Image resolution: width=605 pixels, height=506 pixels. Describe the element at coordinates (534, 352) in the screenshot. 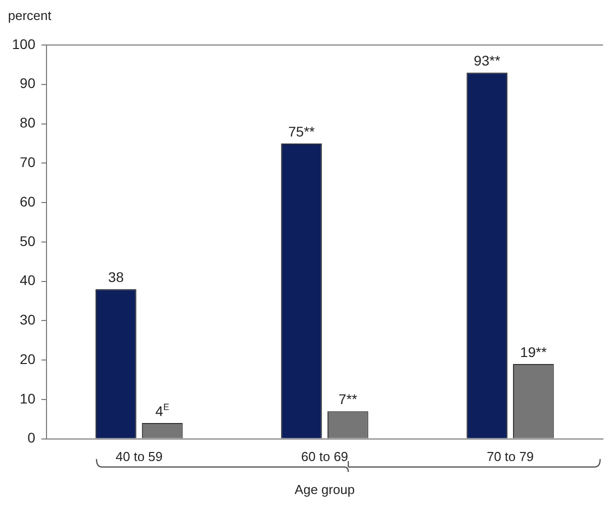

I see `data-label: 19**` at that location.